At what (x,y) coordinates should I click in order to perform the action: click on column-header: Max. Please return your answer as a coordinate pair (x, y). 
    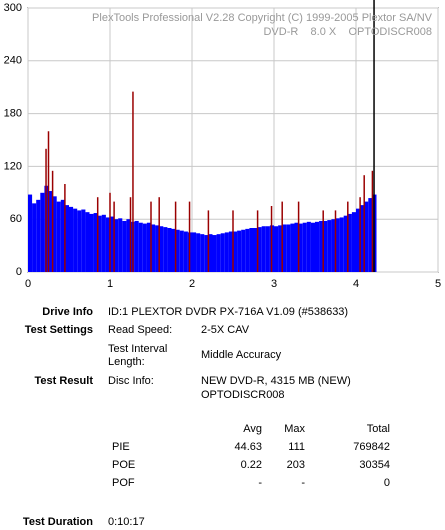
    Looking at the image, I should click on (294, 429).